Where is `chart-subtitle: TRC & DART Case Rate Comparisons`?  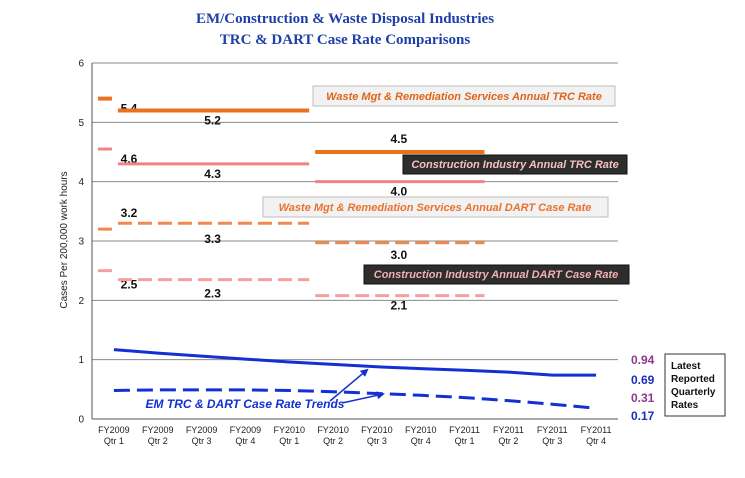 chart-subtitle: TRC & DART Case Rate Comparisons is located at coordinates (345, 40).